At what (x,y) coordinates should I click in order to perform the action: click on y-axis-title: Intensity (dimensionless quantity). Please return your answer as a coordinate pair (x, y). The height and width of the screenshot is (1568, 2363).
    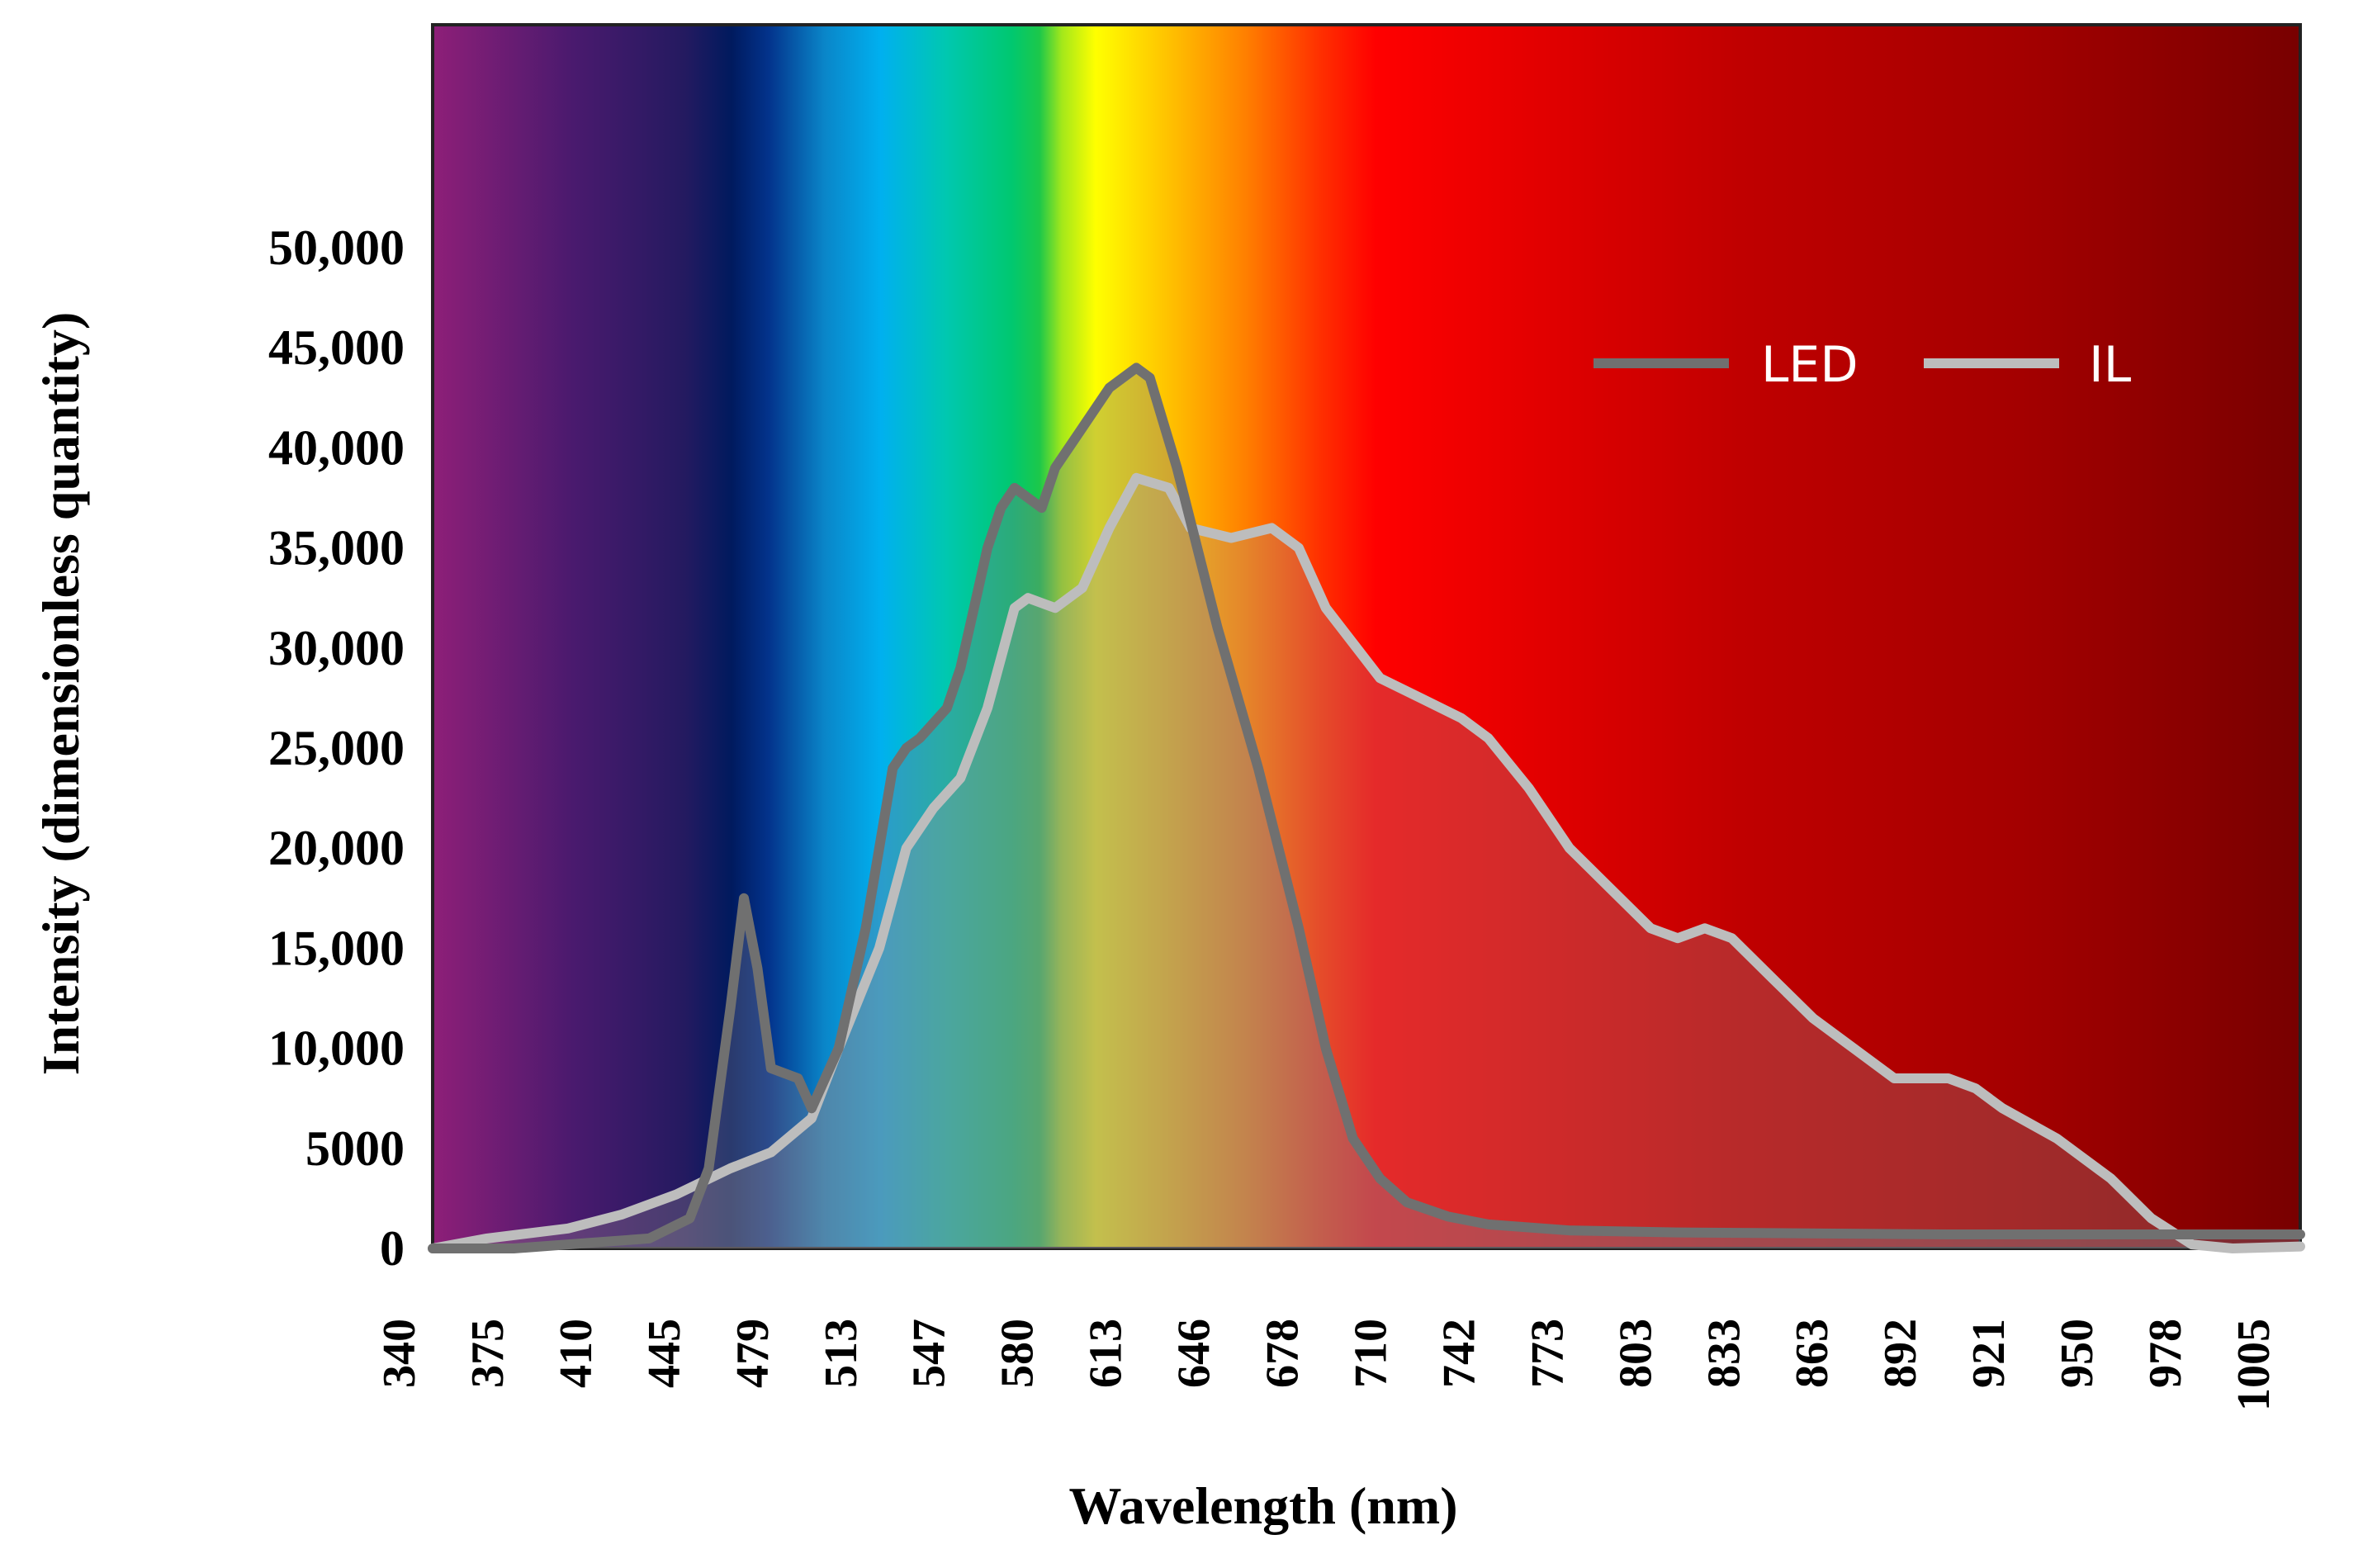
    Looking at the image, I should click on (61, 694).